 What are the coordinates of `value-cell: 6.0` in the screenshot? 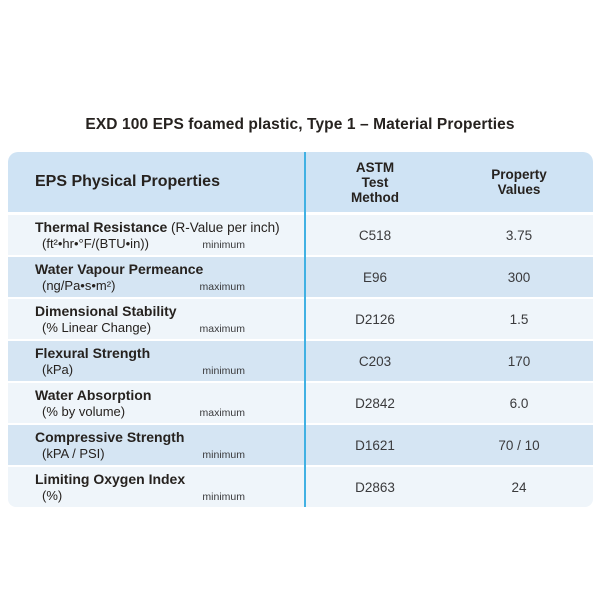 It's located at (519, 403).